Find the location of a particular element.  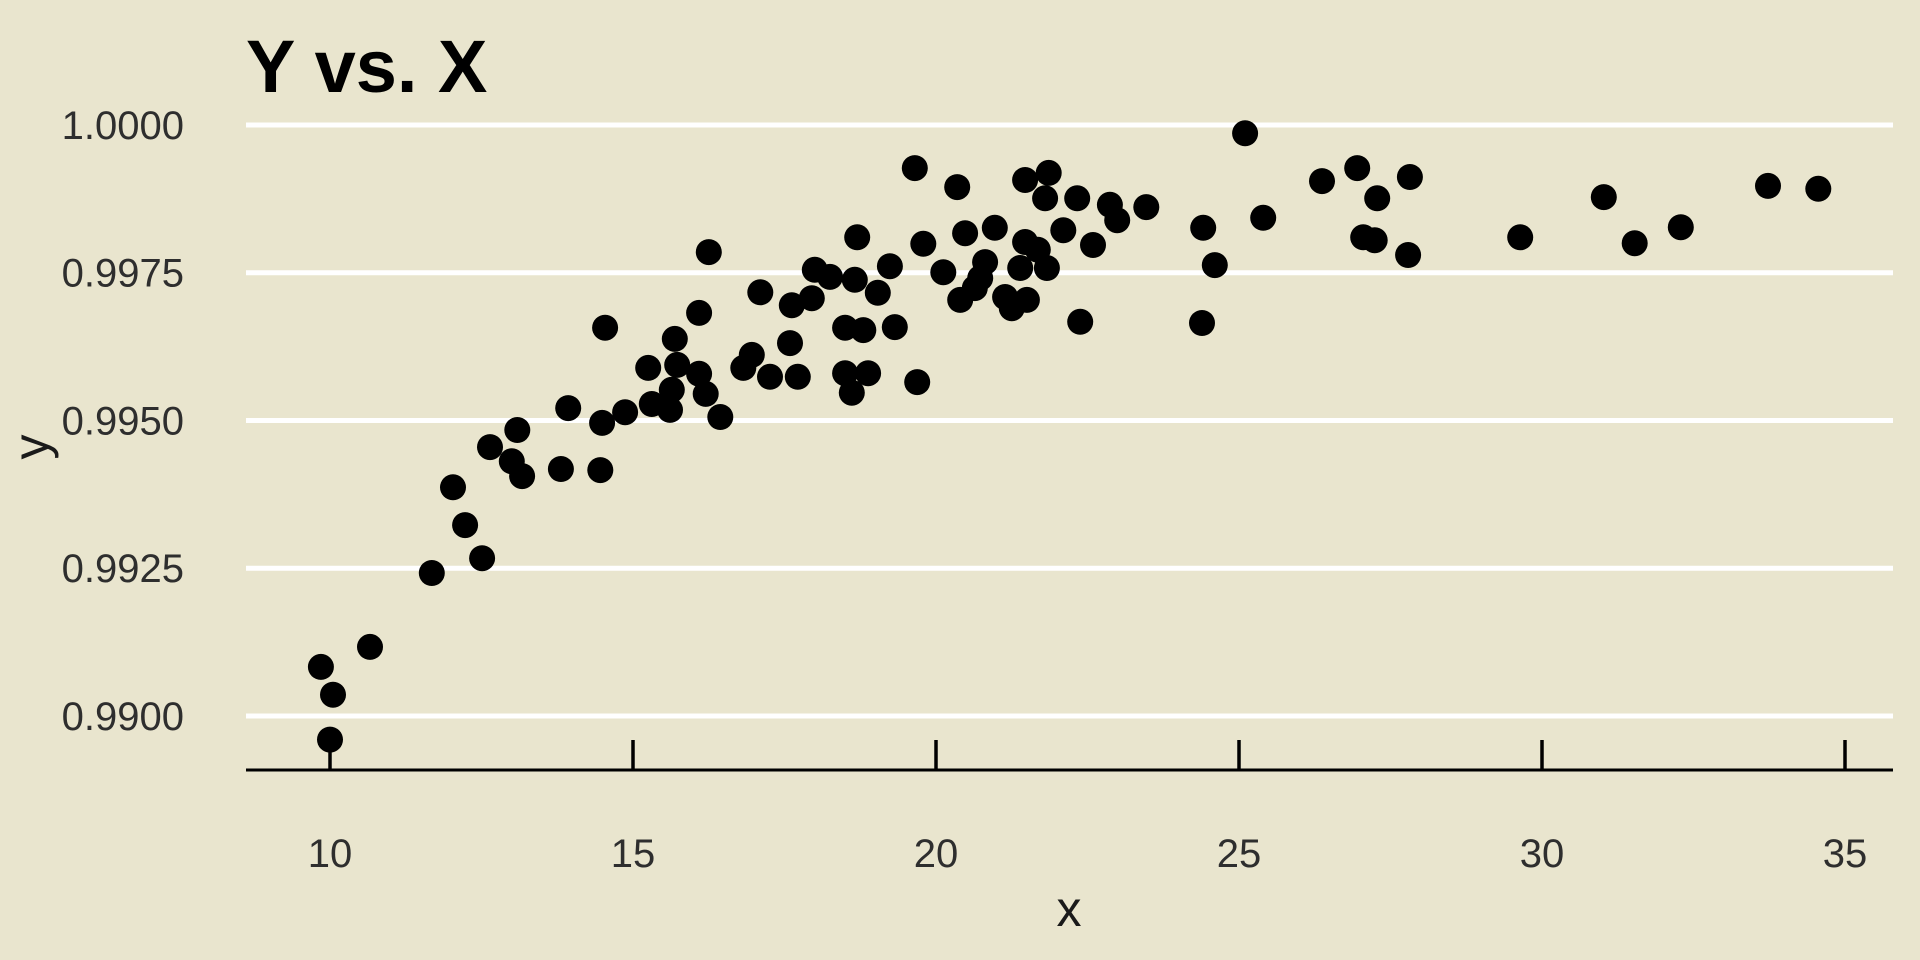

y-tick-label: 0.9950 is located at coordinates (123, 422).